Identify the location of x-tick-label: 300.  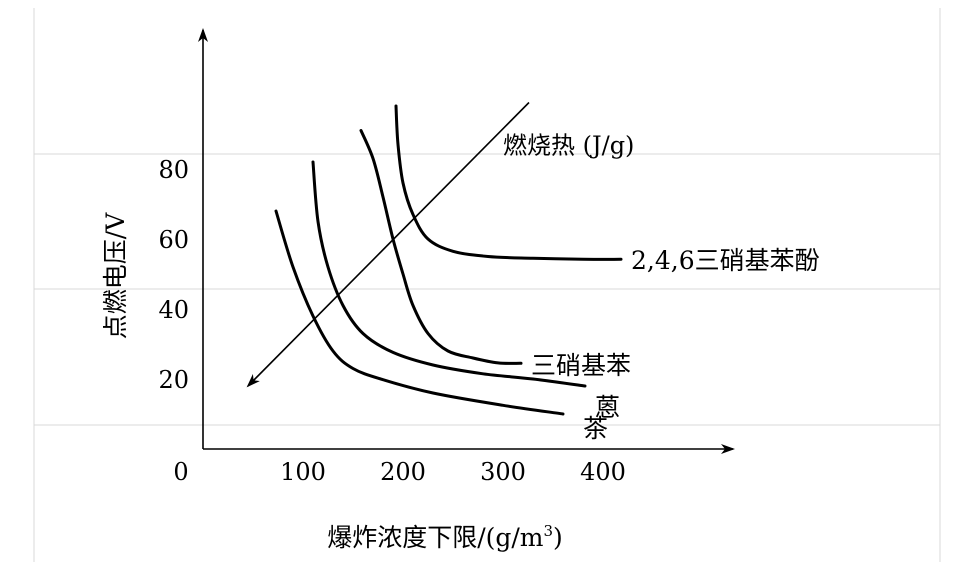
(503, 472).